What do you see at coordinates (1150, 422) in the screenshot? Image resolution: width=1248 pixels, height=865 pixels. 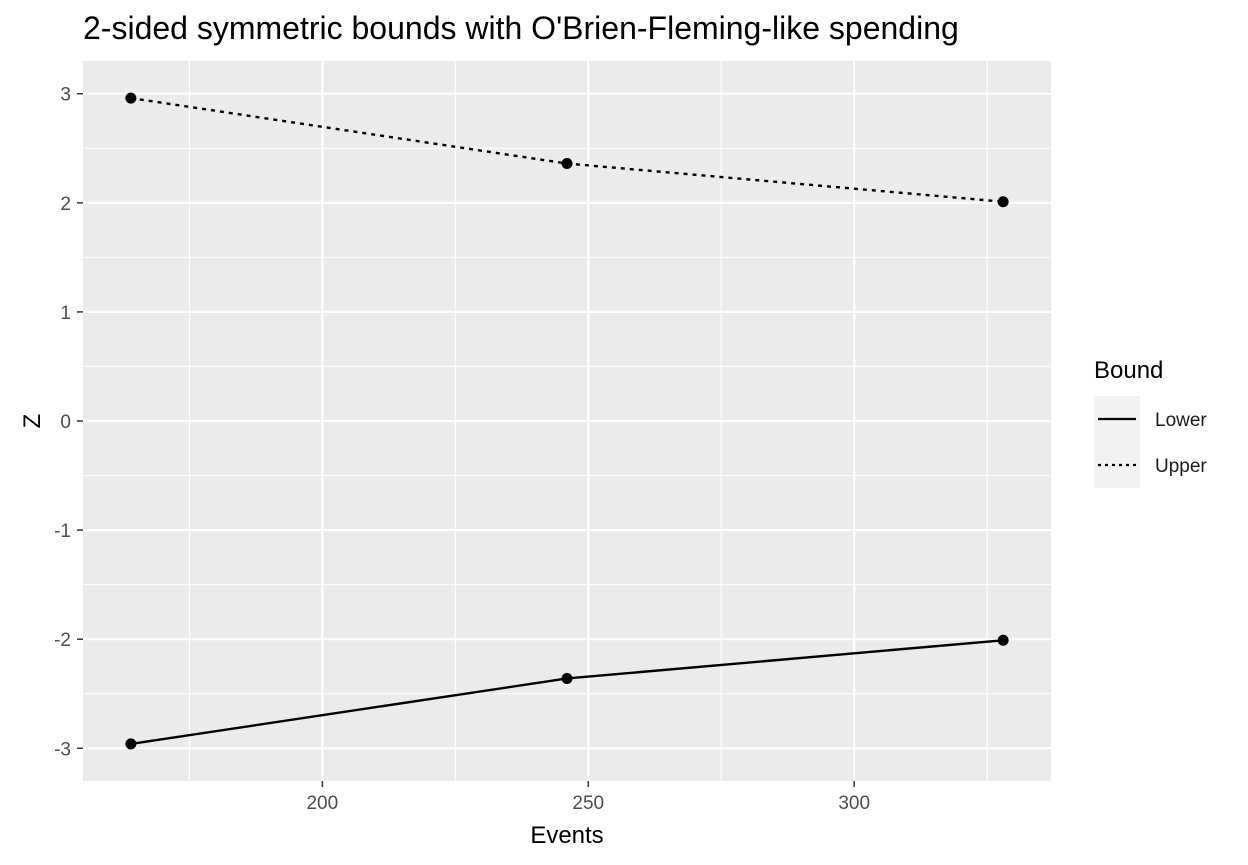 I see `legend: Bound Lower Upper` at bounding box center [1150, 422].